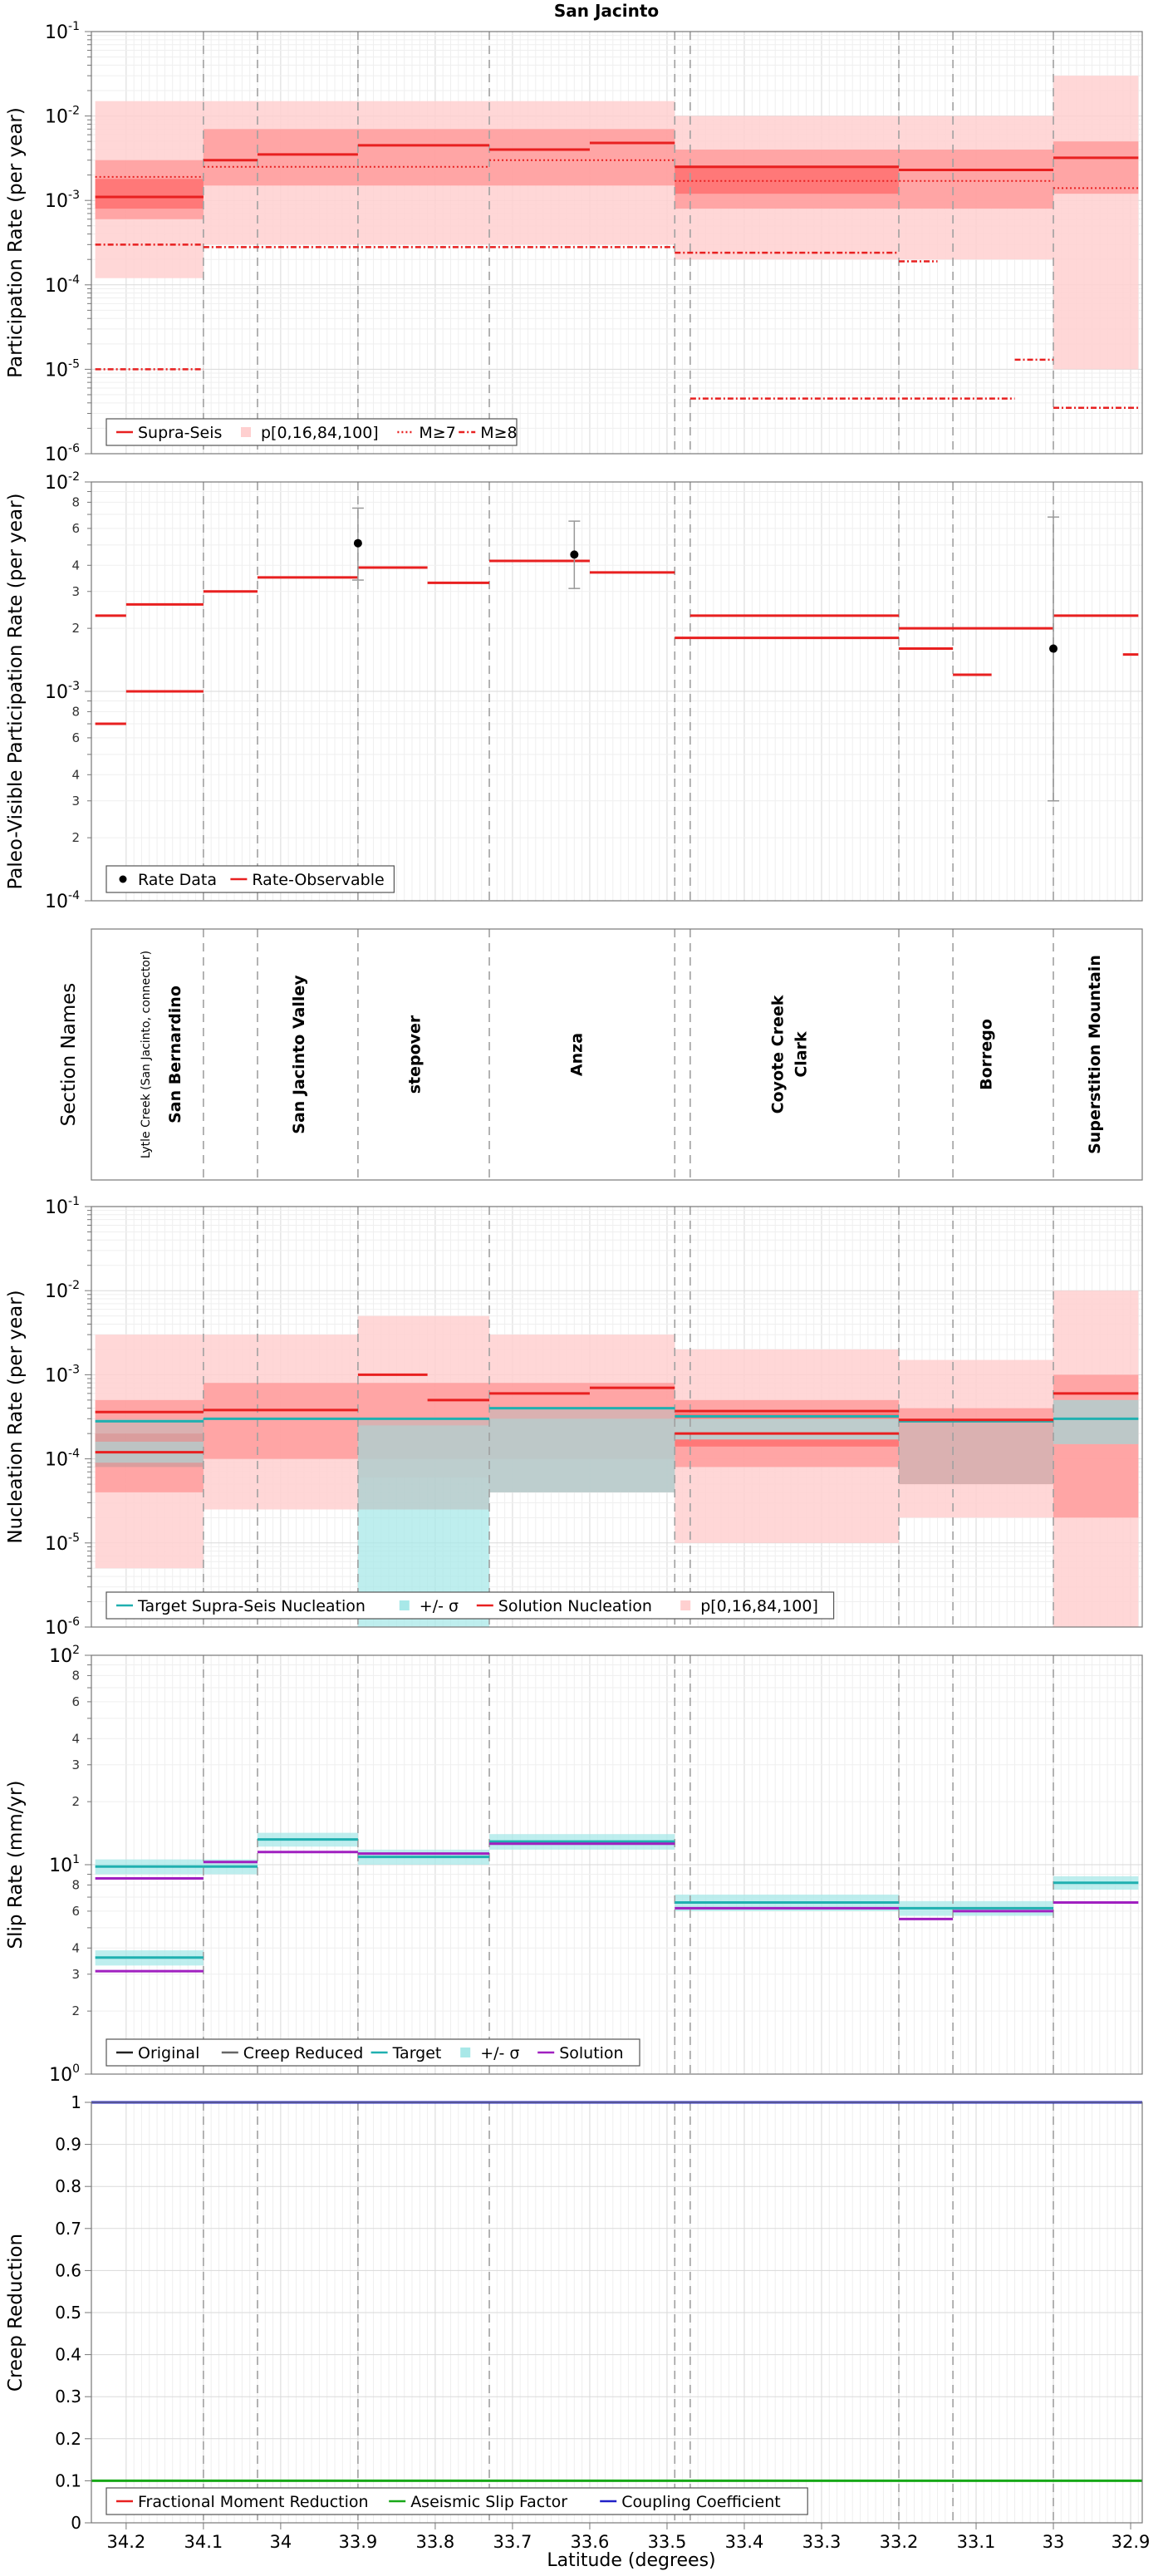 The height and width of the screenshot is (2576, 1163). Describe the element at coordinates (1096, 1446) in the screenshot. I see `nucleation-percentile-band` at that location.